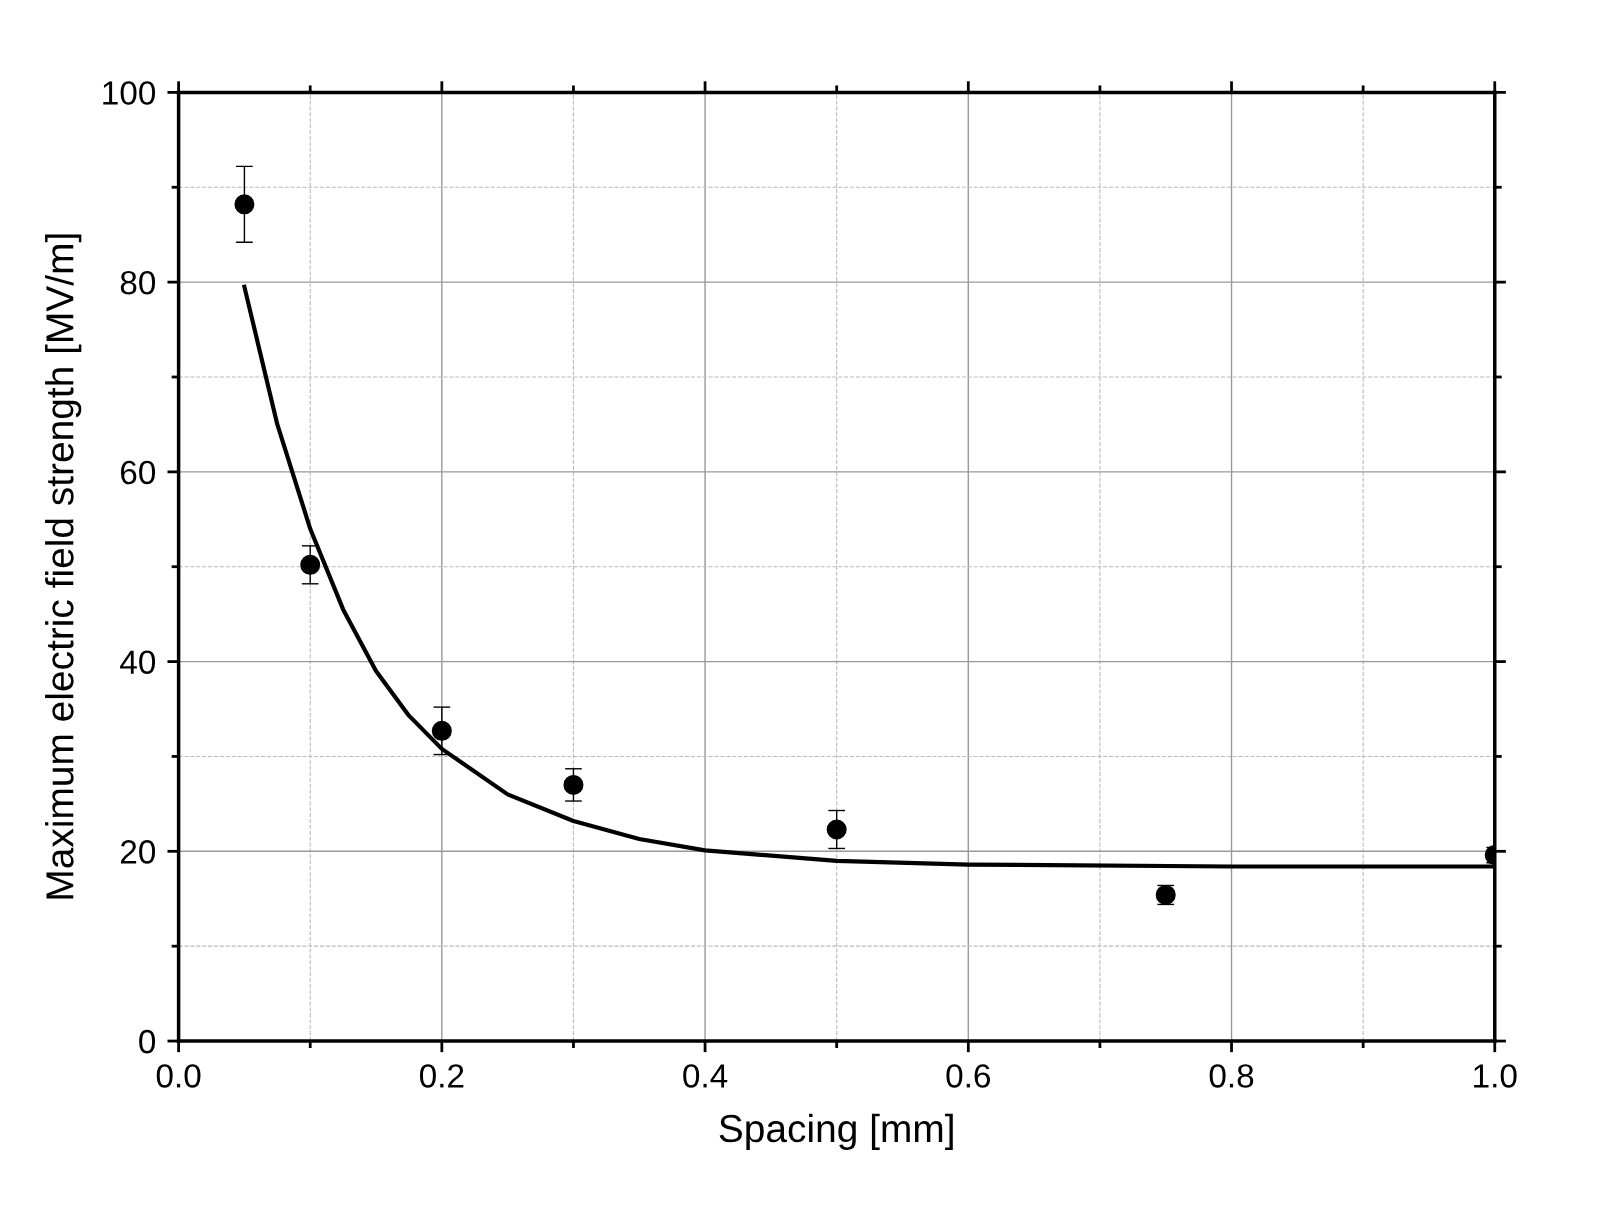 The height and width of the screenshot is (1232, 1609). I want to click on x-tick-label: 0.4, so click(705, 1076).